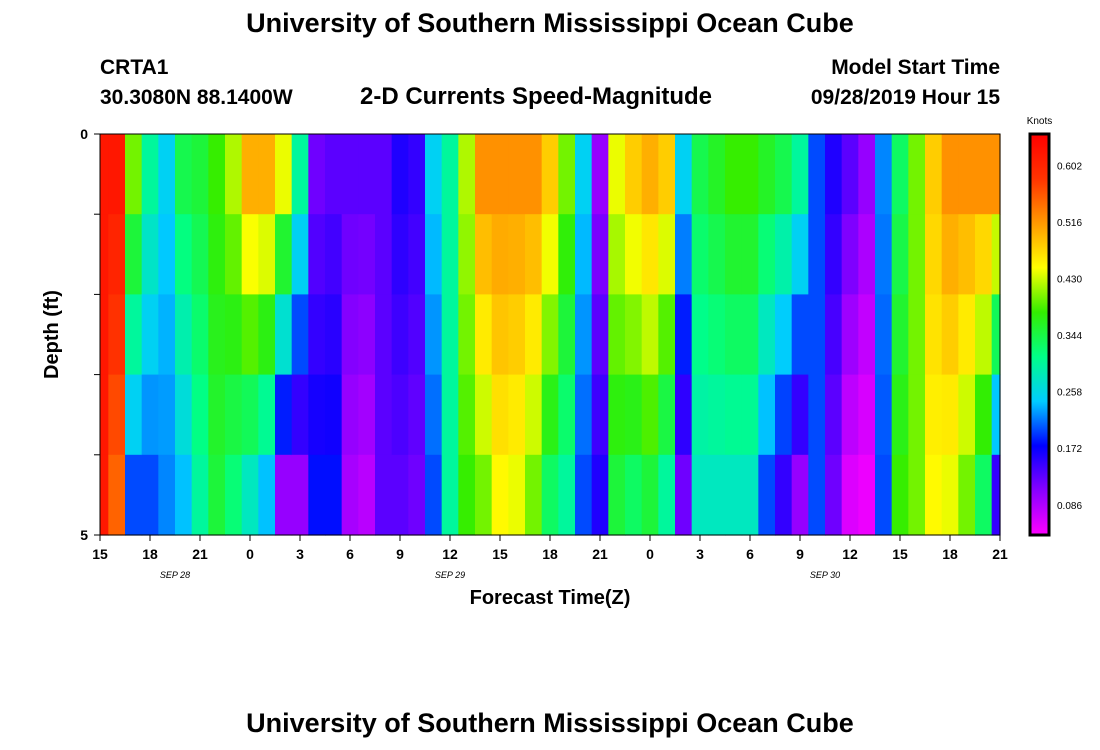 The image size is (1100, 750). Describe the element at coordinates (1039, 334) in the screenshot. I see `colorbar-gradient` at that location.